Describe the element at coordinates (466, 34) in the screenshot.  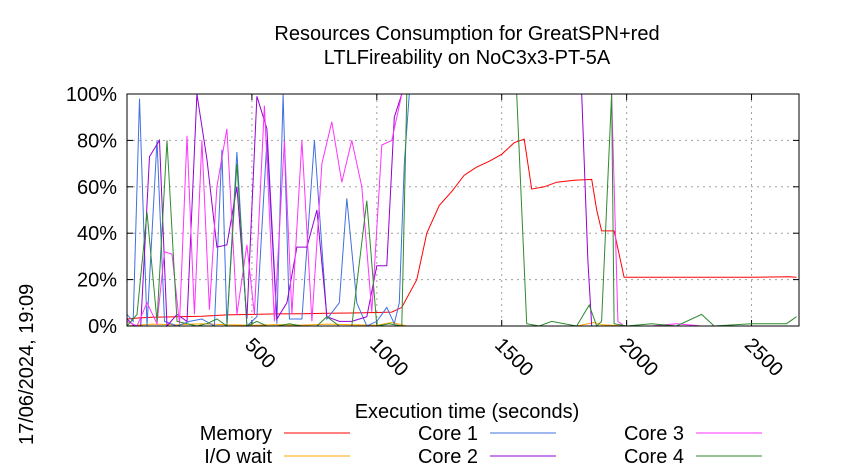
I see `chart-title-line-1: Resources Consumption for GreatSPN+red` at that location.